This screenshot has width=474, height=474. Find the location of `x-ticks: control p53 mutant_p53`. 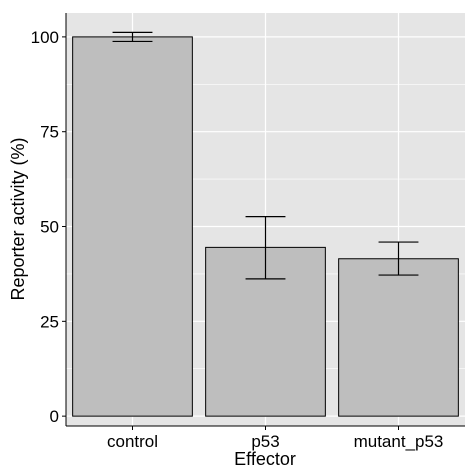

x-ticks: control p53 mutant_p53 is located at coordinates (275, 438).